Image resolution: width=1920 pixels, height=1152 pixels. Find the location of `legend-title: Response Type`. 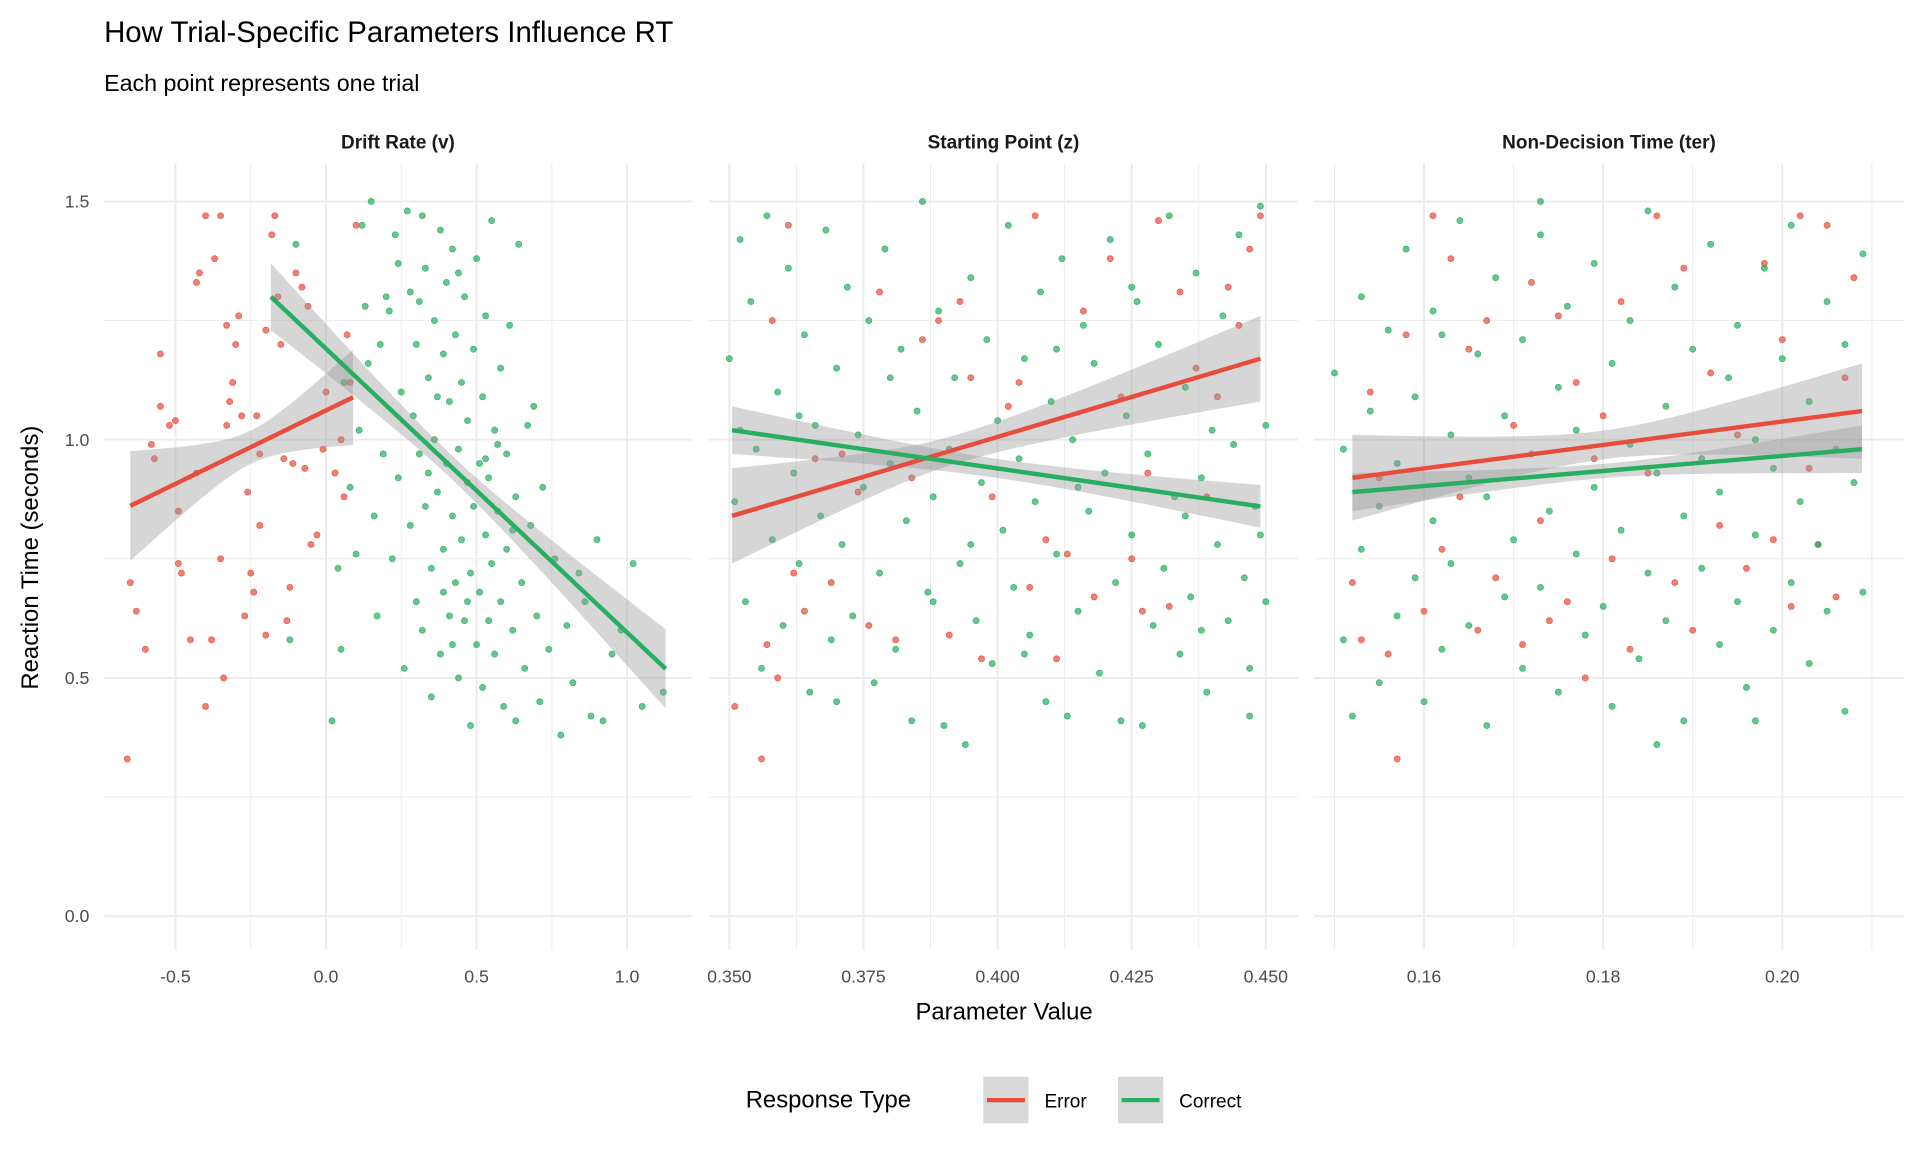

legend-title: Response Type is located at coordinates (828, 1099).